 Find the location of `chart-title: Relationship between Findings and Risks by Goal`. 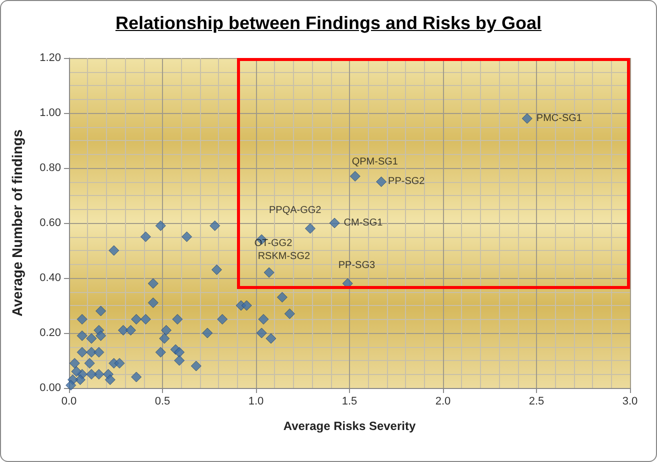

chart-title: Relationship between Findings and Risks by Goal is located at coordinates (328, 23).